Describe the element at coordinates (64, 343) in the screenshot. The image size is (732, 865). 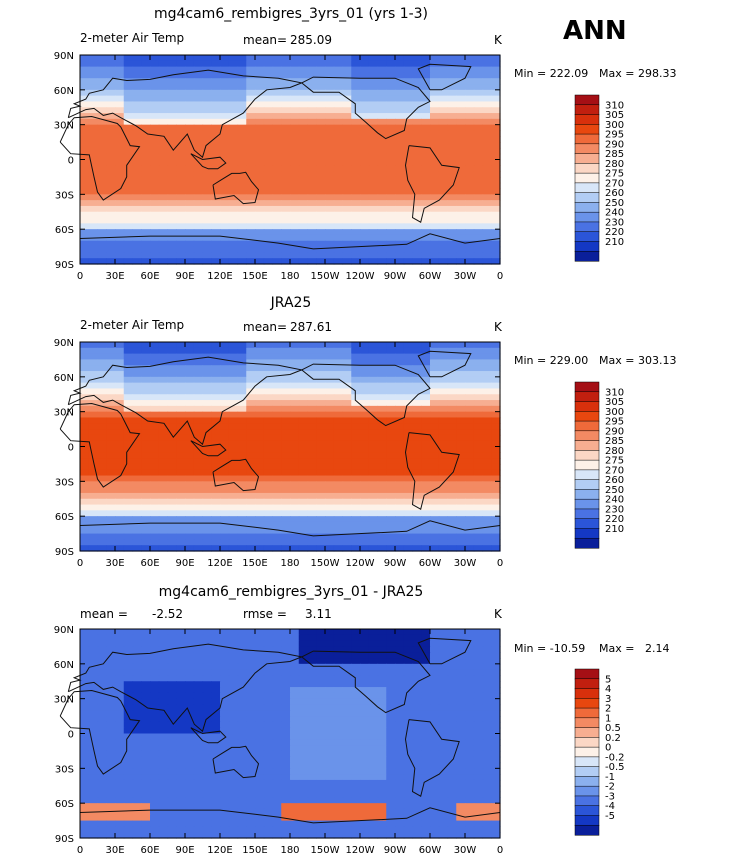
I see `lat-tick-label: 90N` at that location.